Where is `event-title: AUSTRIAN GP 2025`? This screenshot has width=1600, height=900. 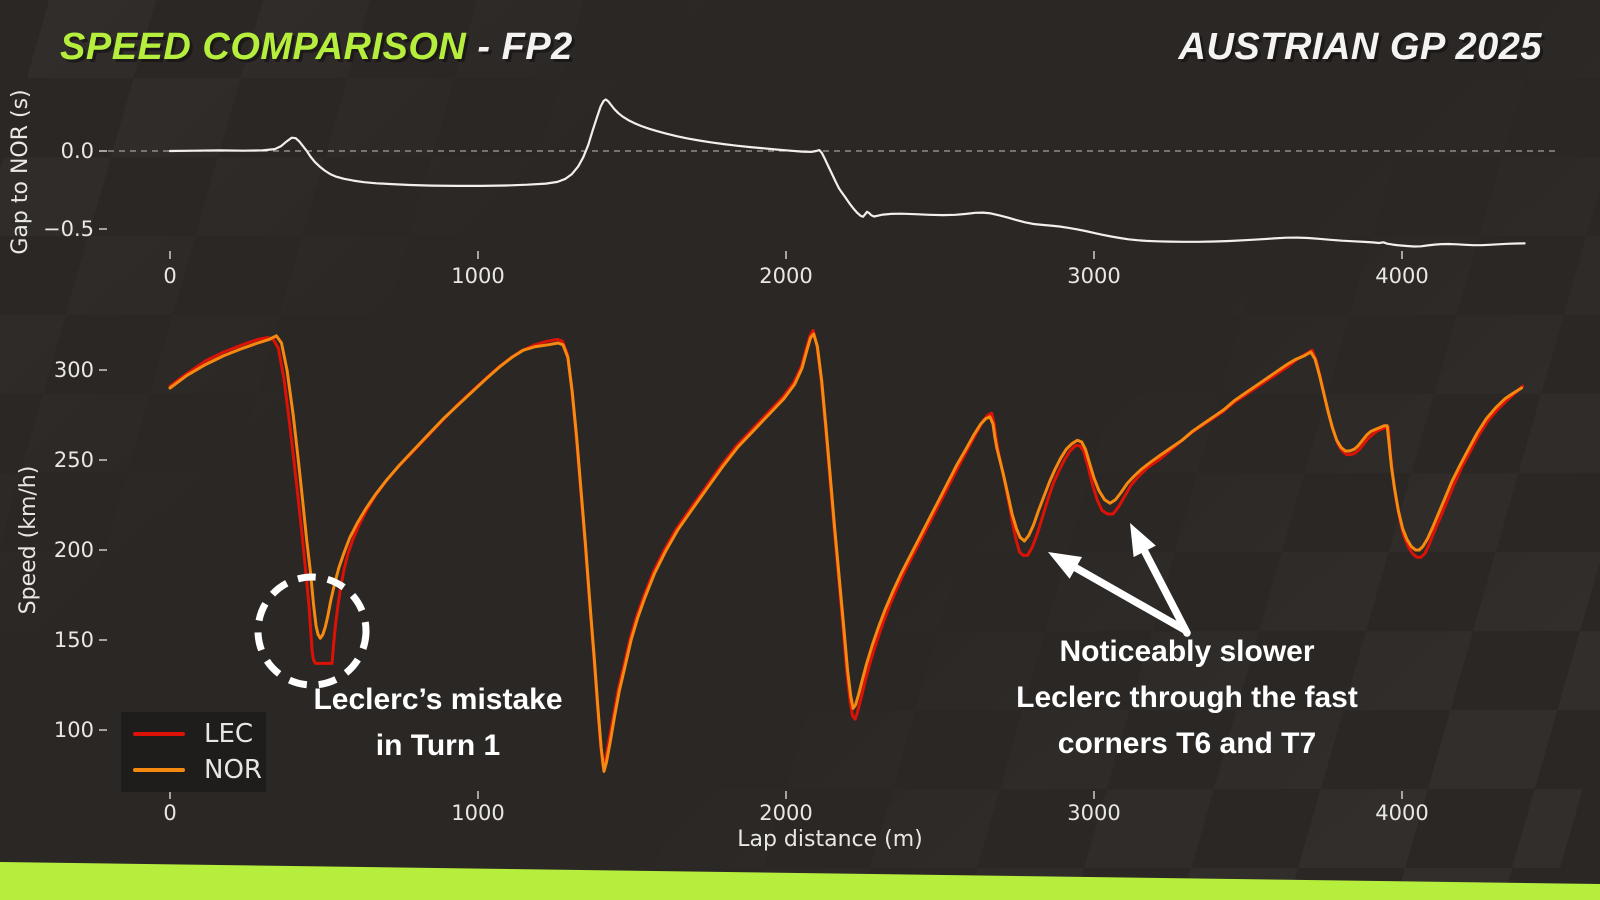
event-title: AUSTRIAN GP 2025 is located at coordinates (1360, 47).